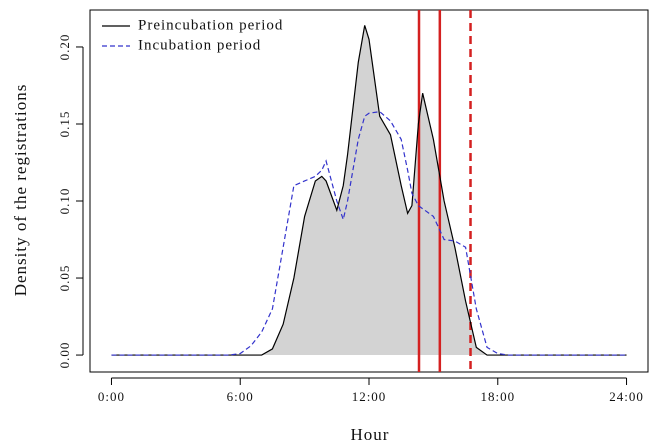 This screenshot has width=651, height=446. Describe the element at coordinates (64, 201) in the screenshot. I see `y-tick-label: 0.10` at that location.